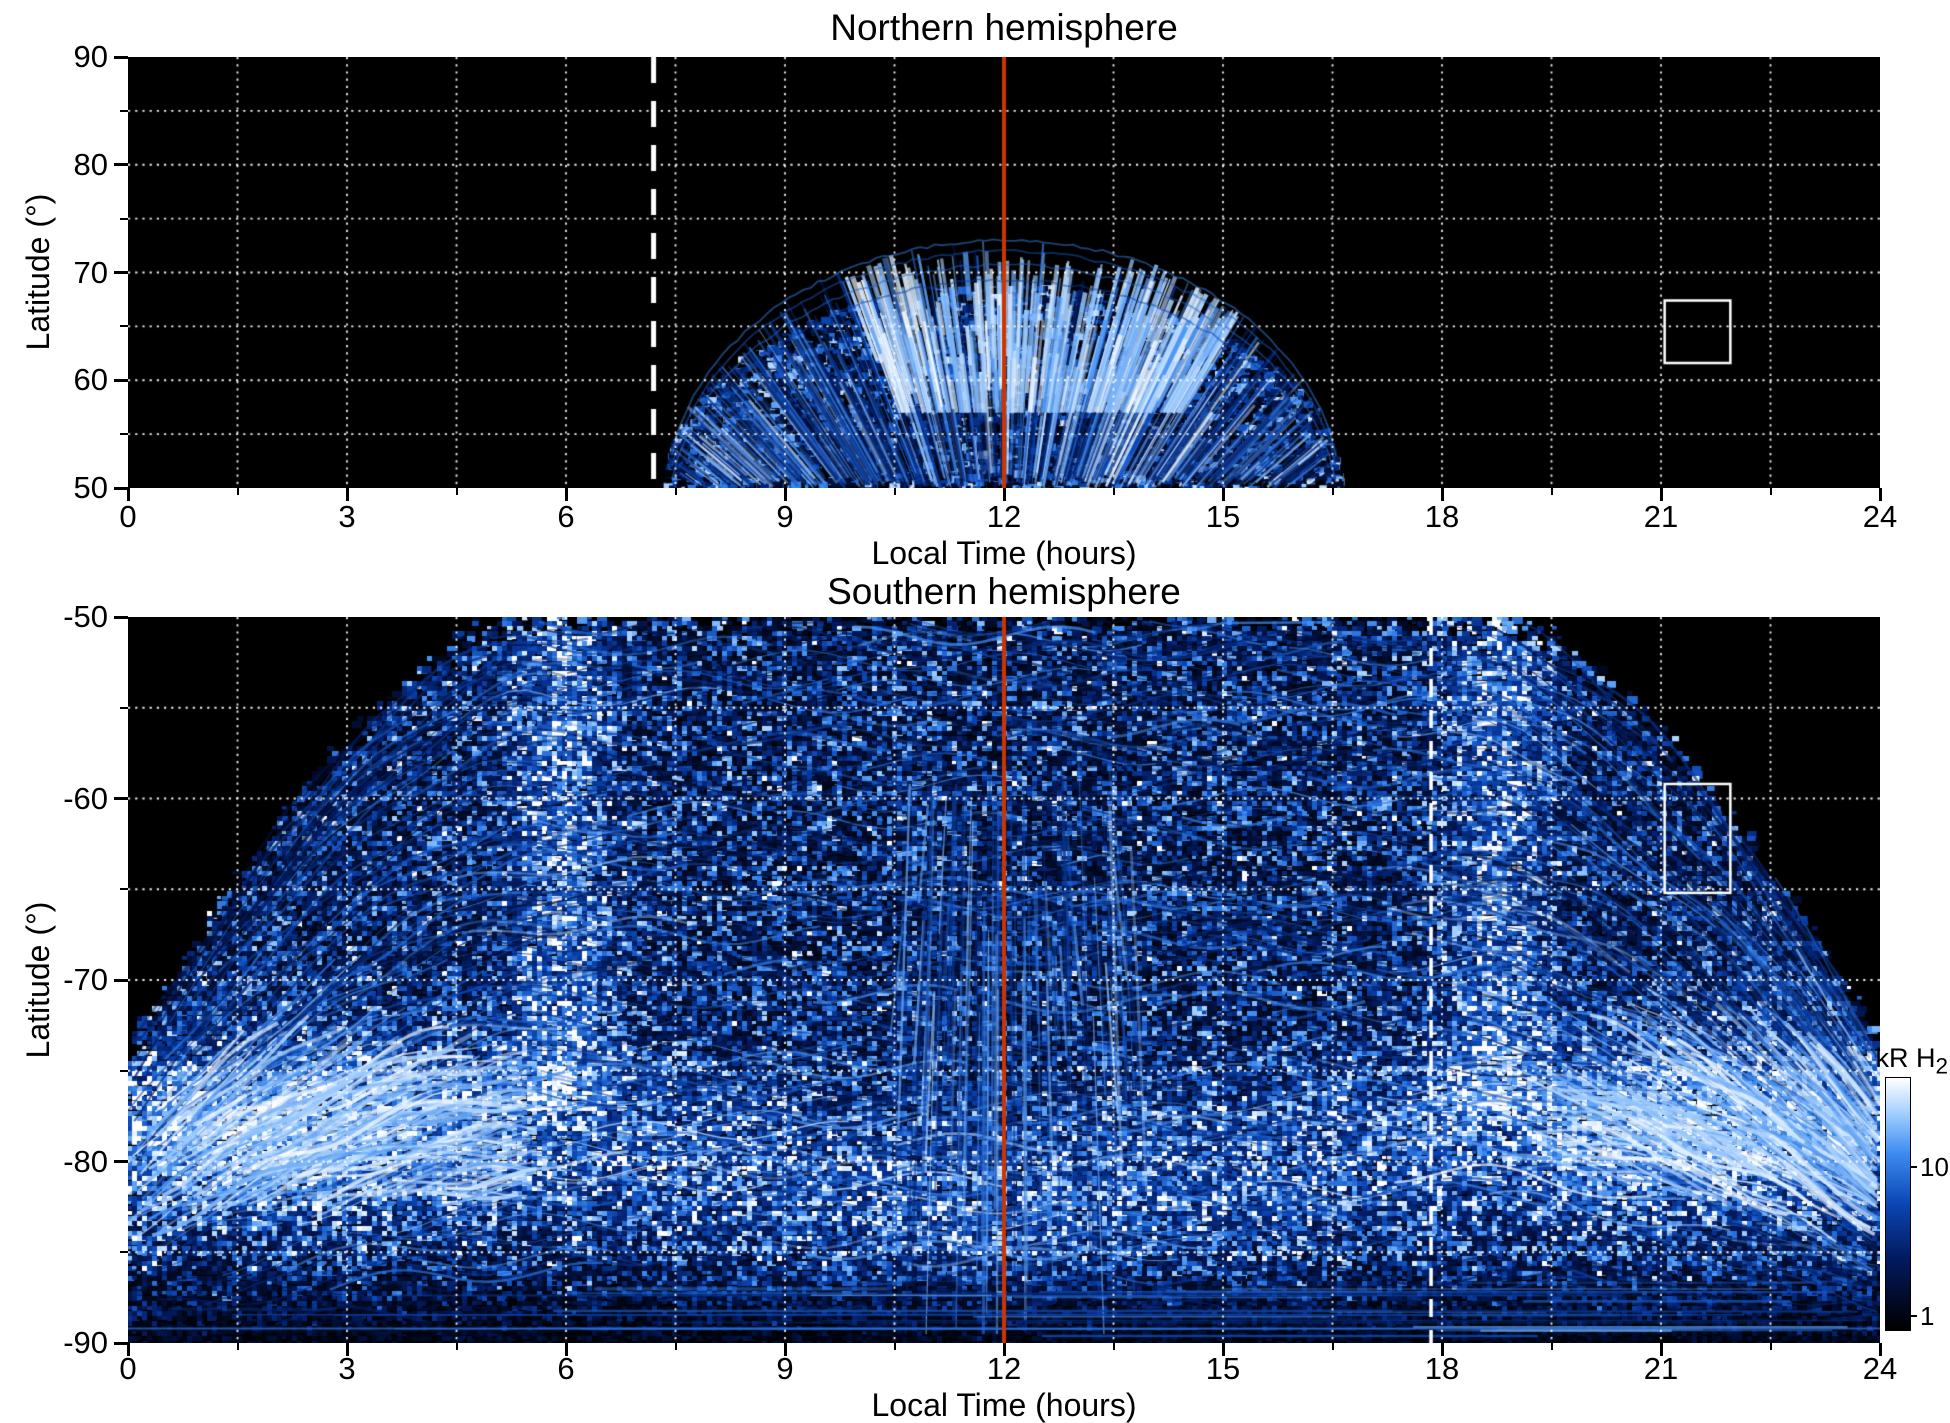  Describe the element at coordinates (1941, 1066) in the screenshot. I see `colorbar-label-subscript: 2` at that location.